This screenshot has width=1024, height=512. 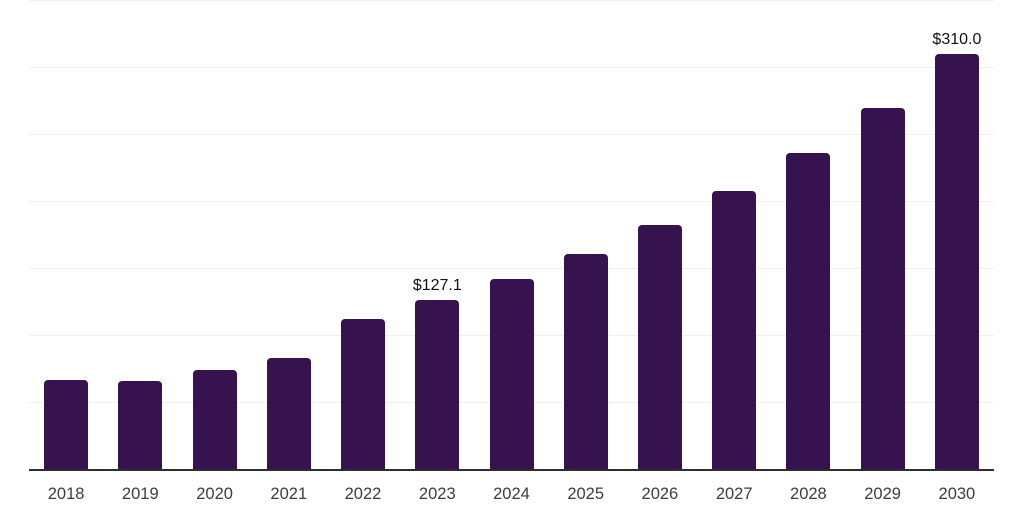 What do you see at coordinates (585, 361) in the screenshot?
I see `bar-2025` at bounding box center [585, 361].